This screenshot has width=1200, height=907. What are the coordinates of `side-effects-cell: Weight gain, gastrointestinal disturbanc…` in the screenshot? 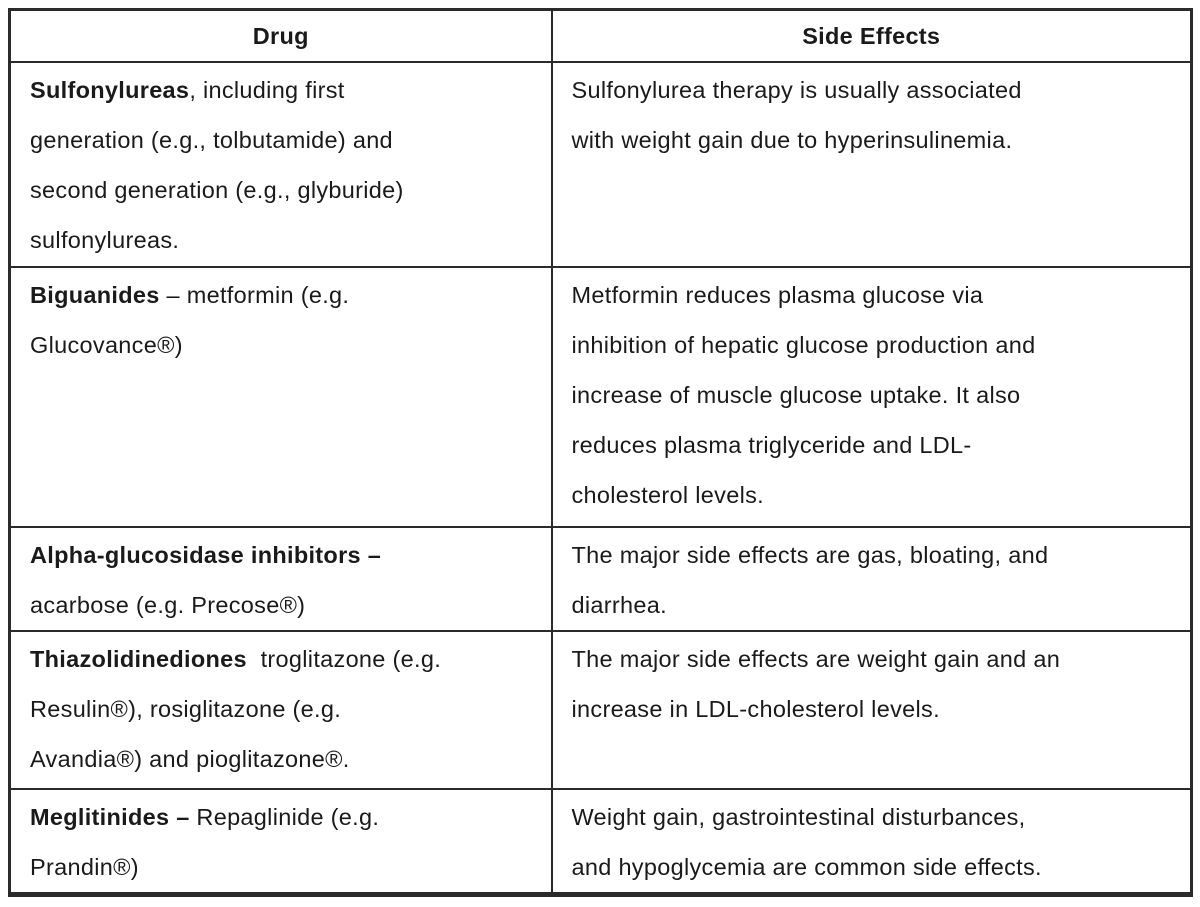 It's located at (871, 842).